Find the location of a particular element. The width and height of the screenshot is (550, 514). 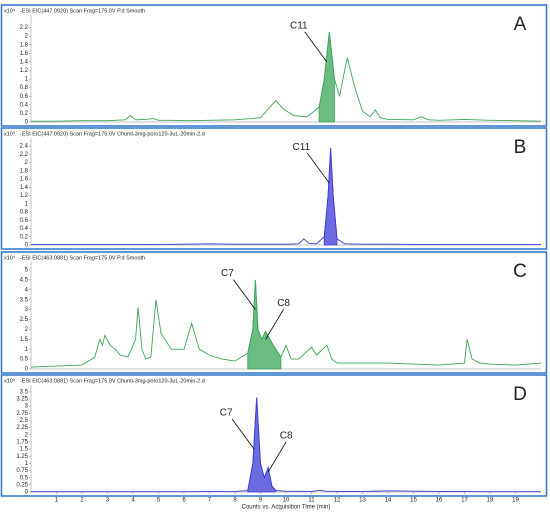

x-tick-label: 6 is located at coordinates (184, 501).